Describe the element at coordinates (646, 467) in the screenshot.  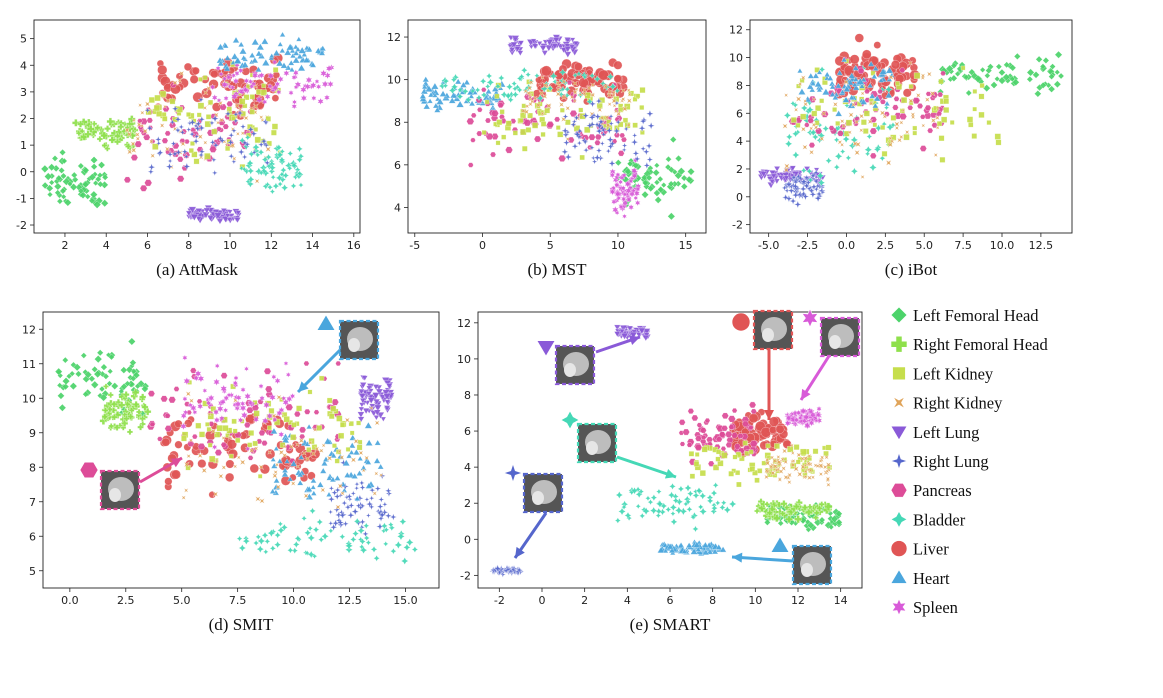
I see `arrow-bladder` at that location.